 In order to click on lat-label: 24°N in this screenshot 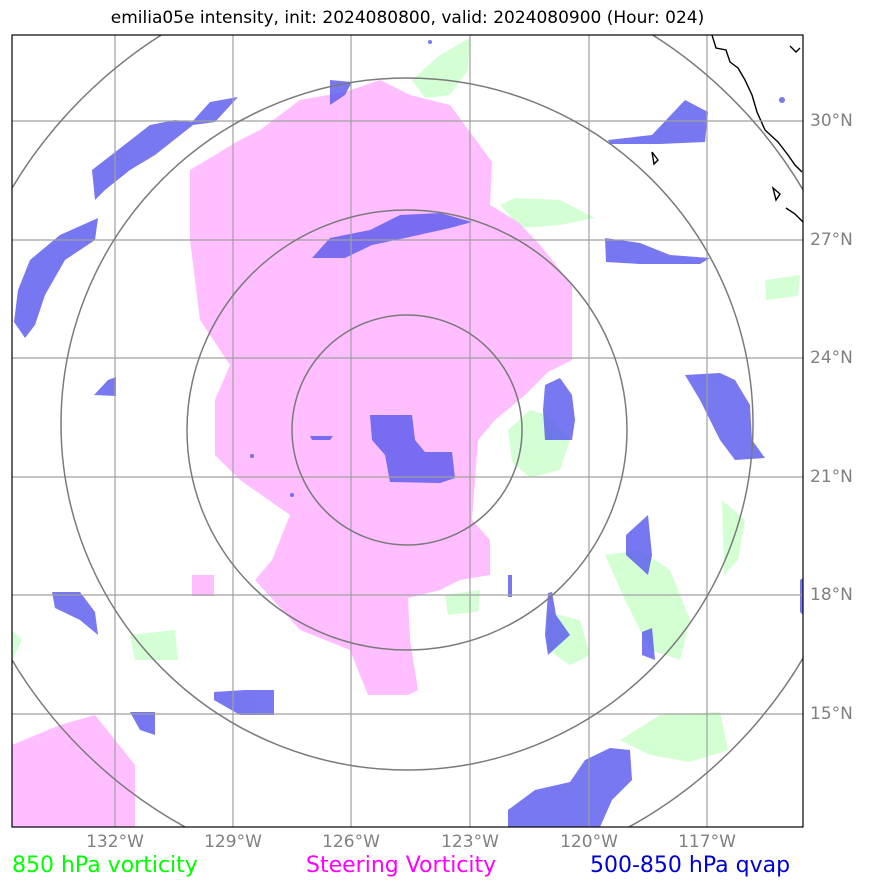, I will do `click(831, 358)`.